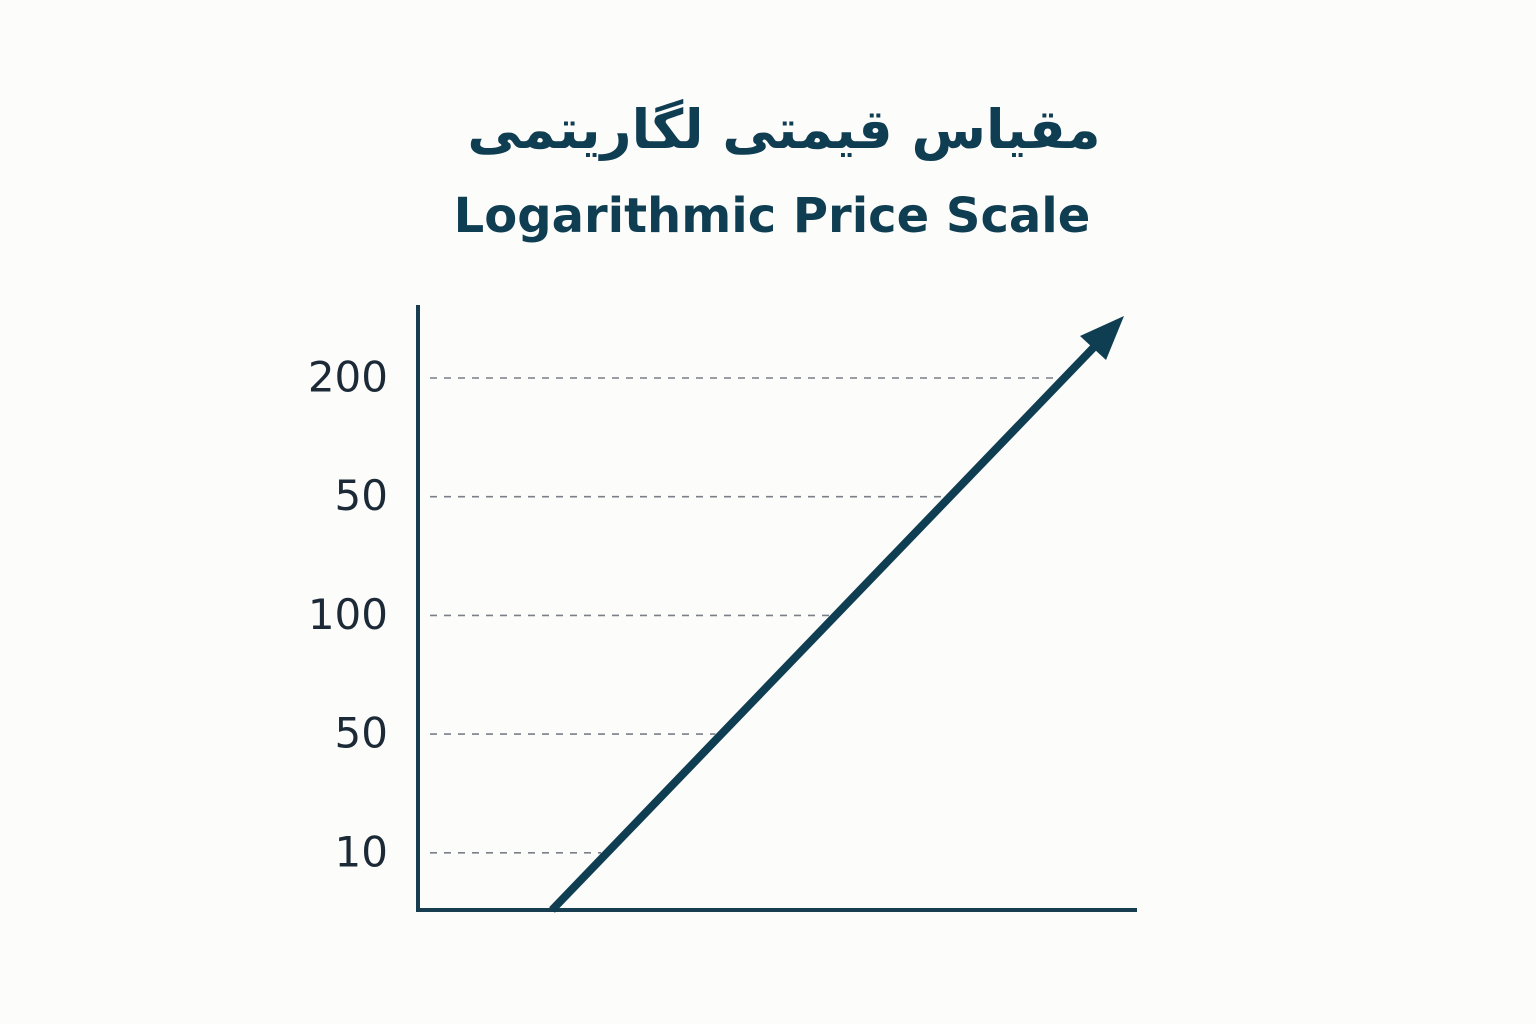 Image resolution: width=1536 pixels, height=1024 pixels. I want to click on title: مقیاس قیمتی لگاریتمی, so click(783, 129).